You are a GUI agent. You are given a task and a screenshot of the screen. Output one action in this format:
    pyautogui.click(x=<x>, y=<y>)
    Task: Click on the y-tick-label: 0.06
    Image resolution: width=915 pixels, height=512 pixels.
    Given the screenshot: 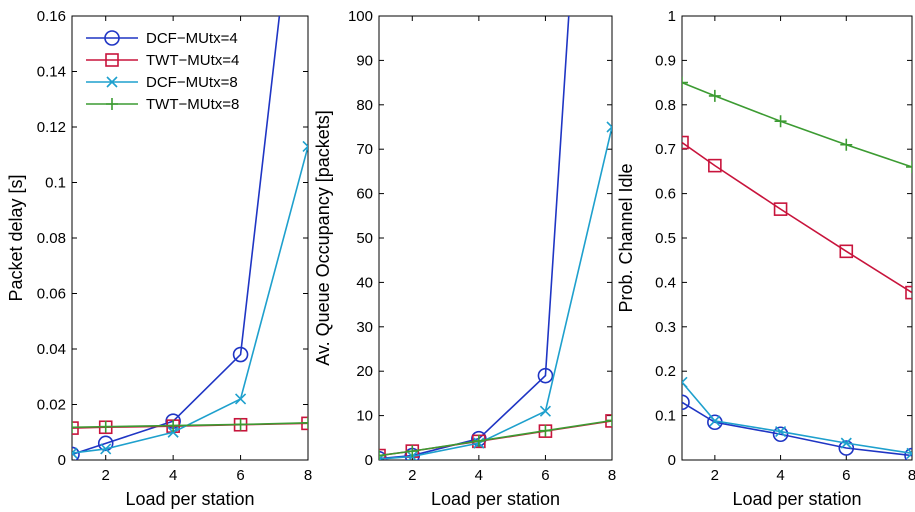 What is the action you would take?
    pyautogui.click(x=51, y=294)
    